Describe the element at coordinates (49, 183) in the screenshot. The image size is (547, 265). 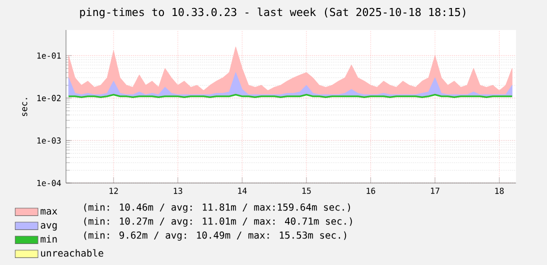
I see `y-tick-label: 1e-04` at that location.